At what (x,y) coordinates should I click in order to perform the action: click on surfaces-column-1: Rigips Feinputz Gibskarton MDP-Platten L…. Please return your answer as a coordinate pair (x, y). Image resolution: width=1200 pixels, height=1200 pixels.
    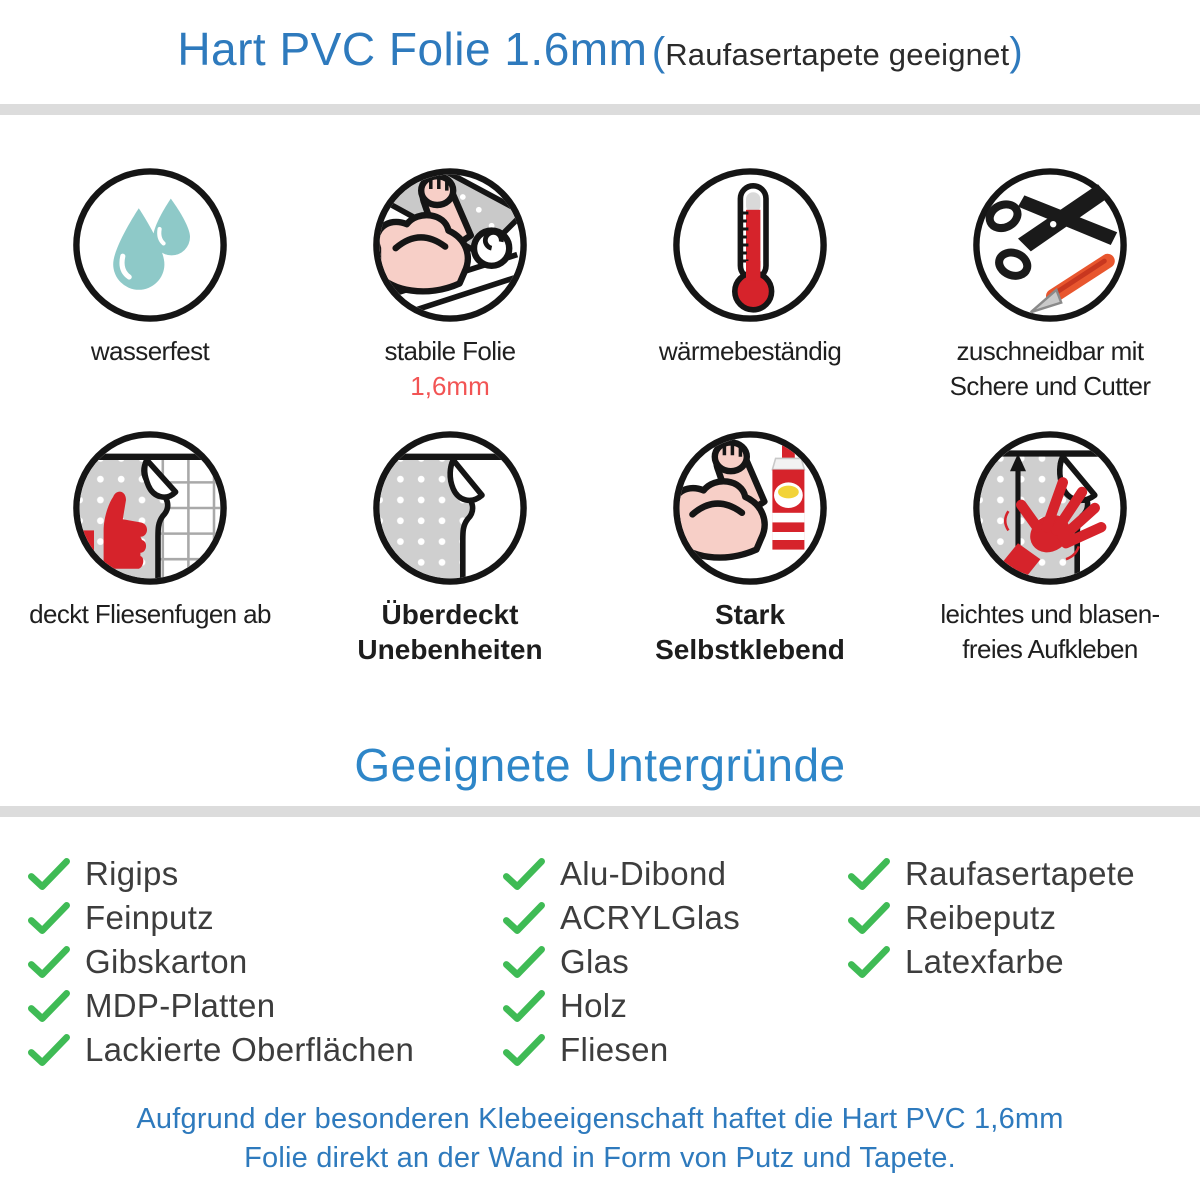
    Looking at the image, I should click on (265, 962).